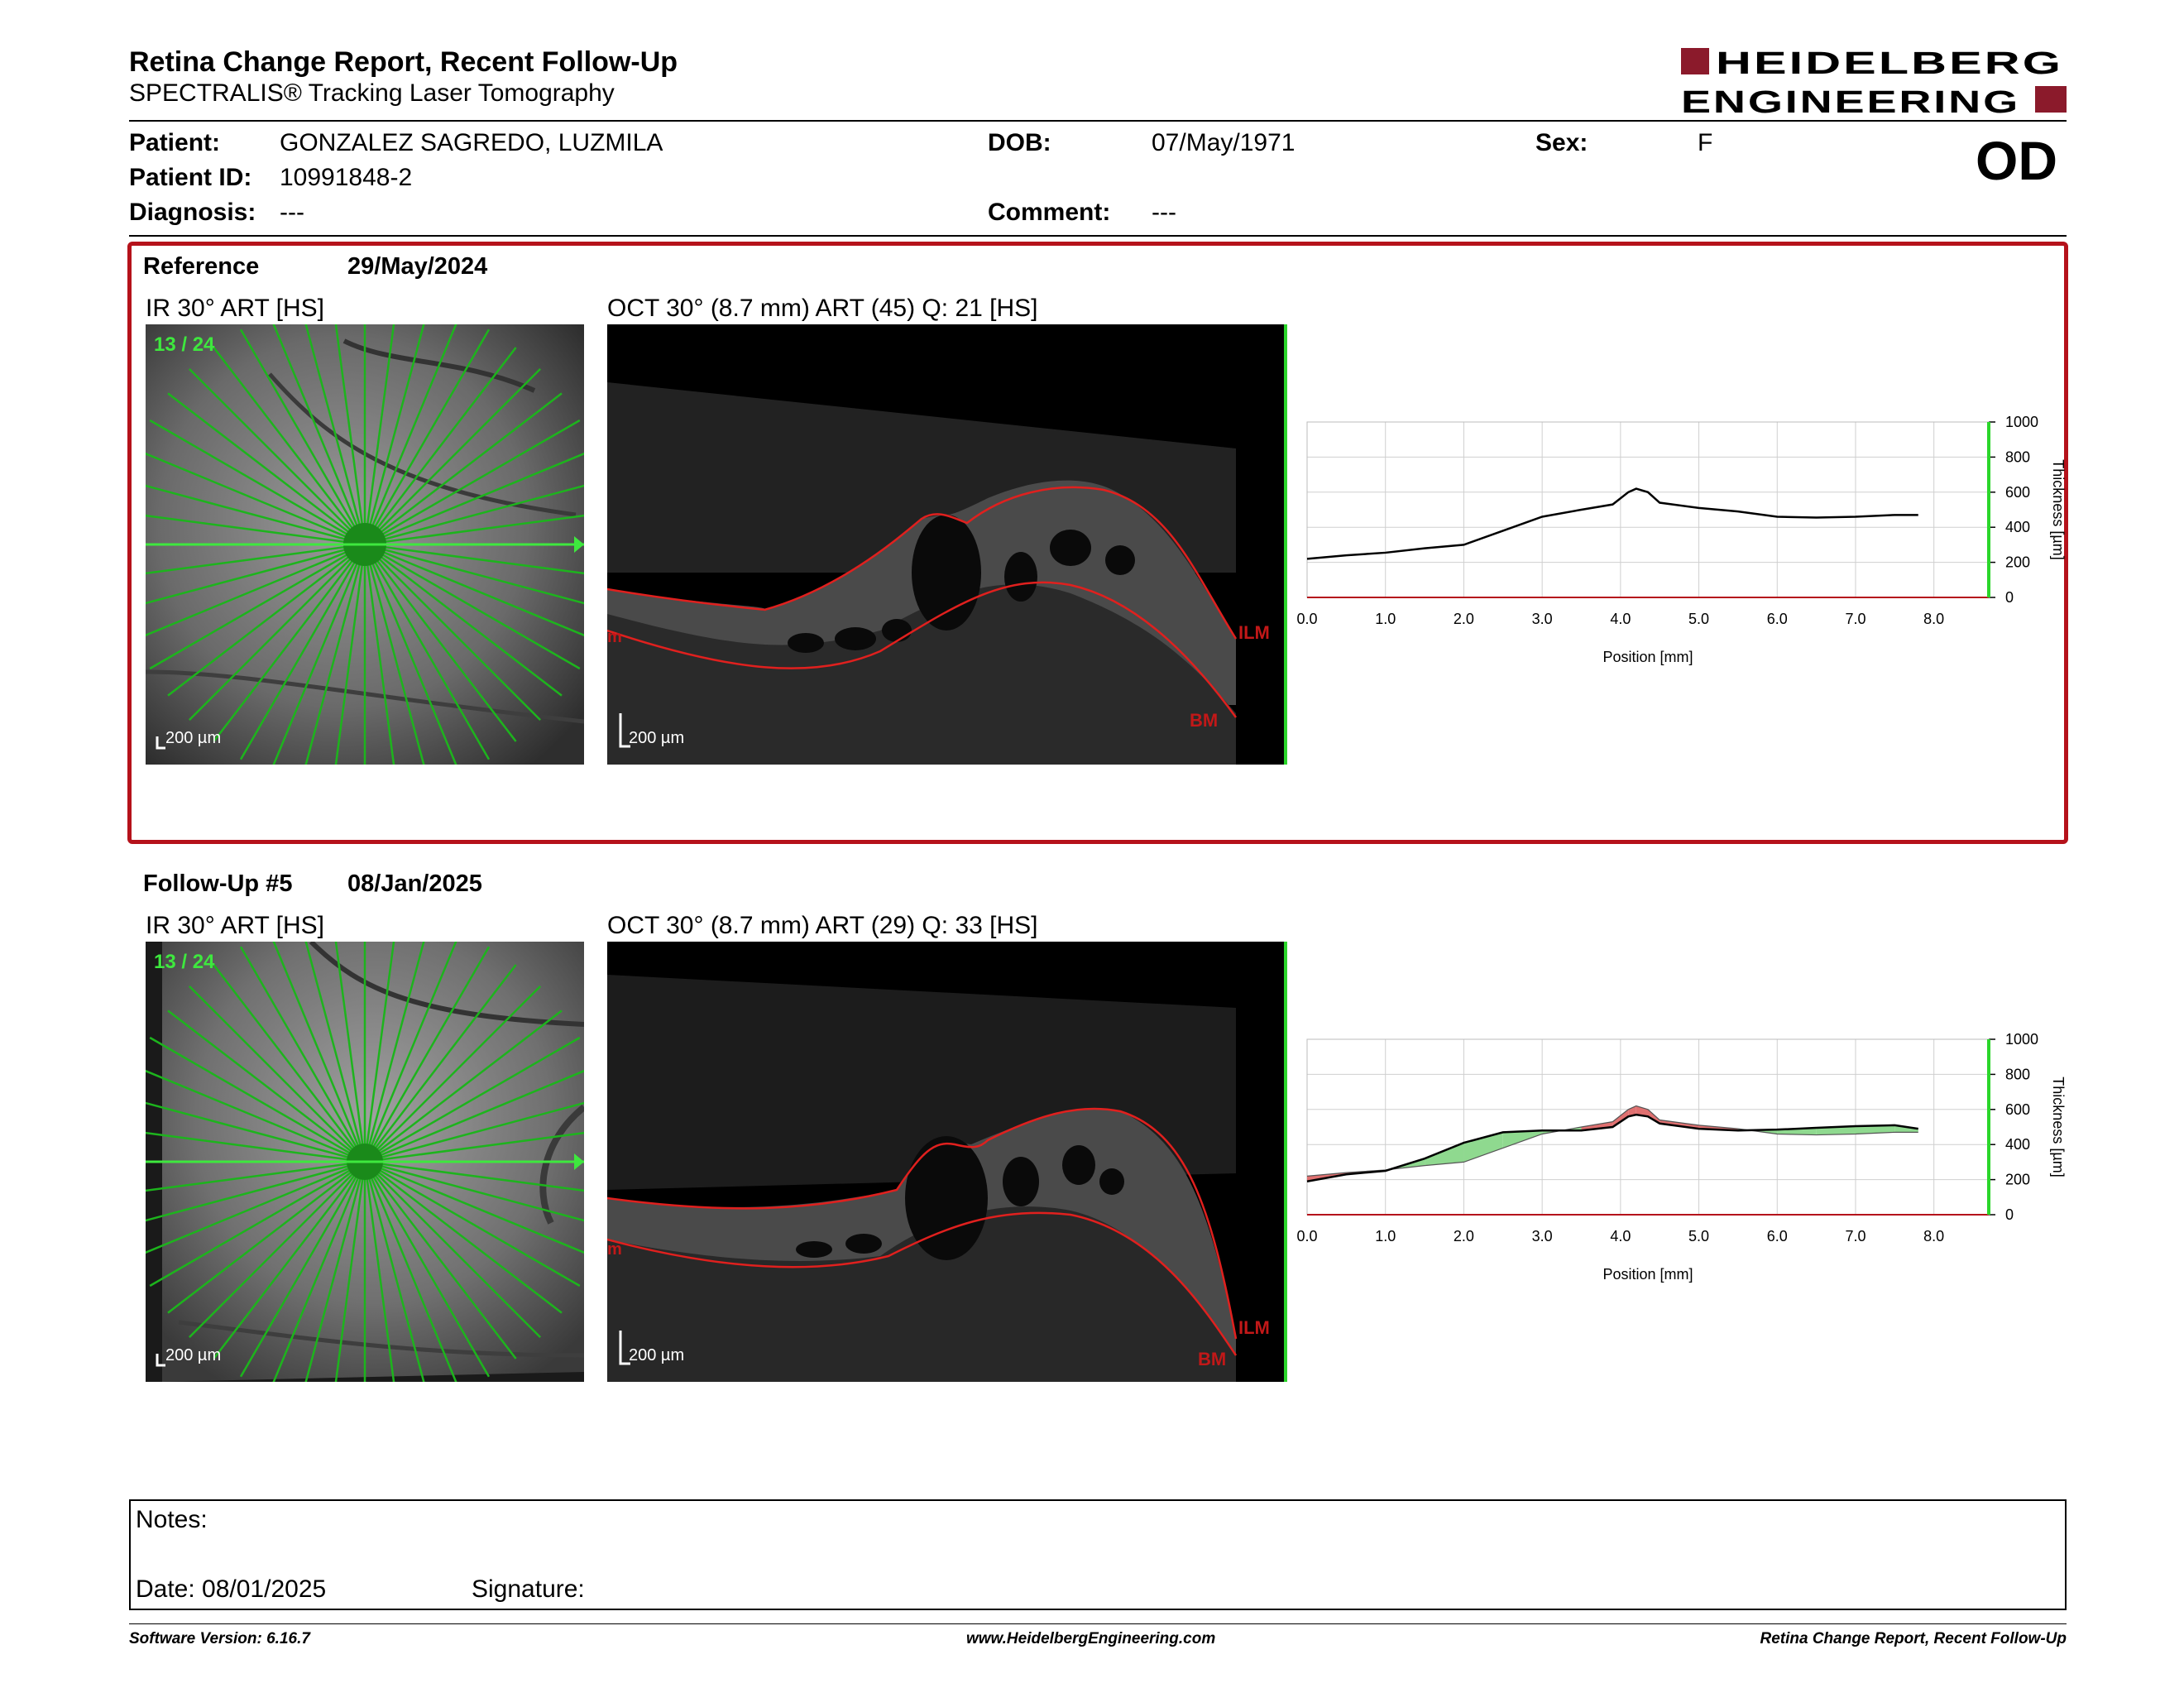 Image resolution: width=2184 pixels, height=1688 pixels. What do you see at coordinates (175, 142) in the screenshot?
I see `patient-label: Patient:` at bounding box center [175, 142].